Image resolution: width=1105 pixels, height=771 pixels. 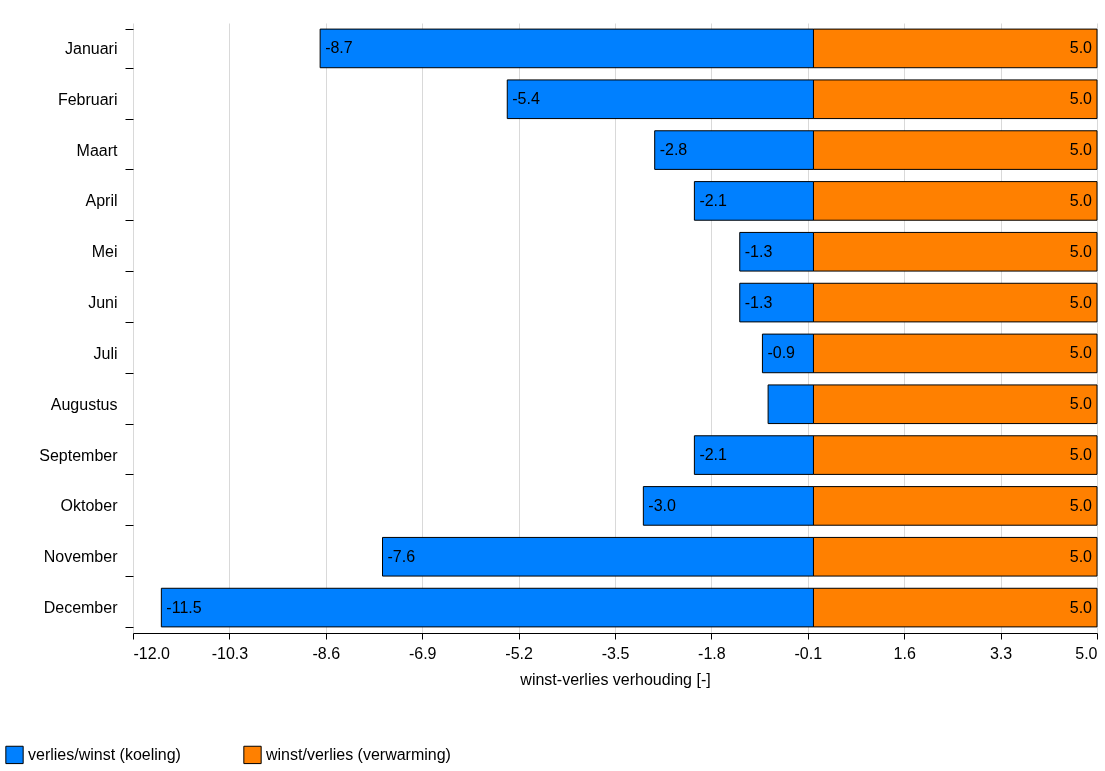 What do you see at coordinates (615, 653) in the screenshot?
I see `x-tick-label: -3.5` at bounding box center [615, 653].